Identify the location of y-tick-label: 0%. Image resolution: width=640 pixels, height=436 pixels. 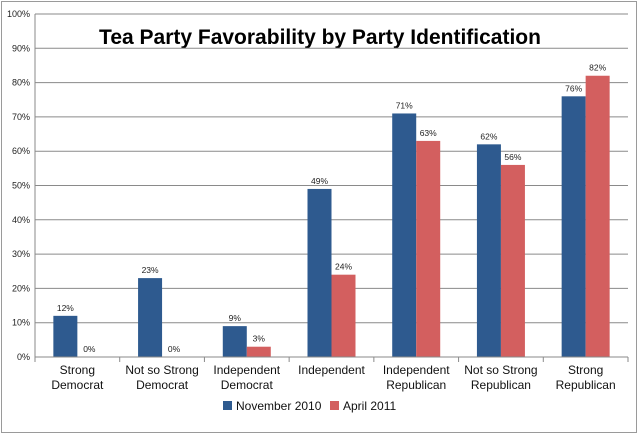
(23, 357).